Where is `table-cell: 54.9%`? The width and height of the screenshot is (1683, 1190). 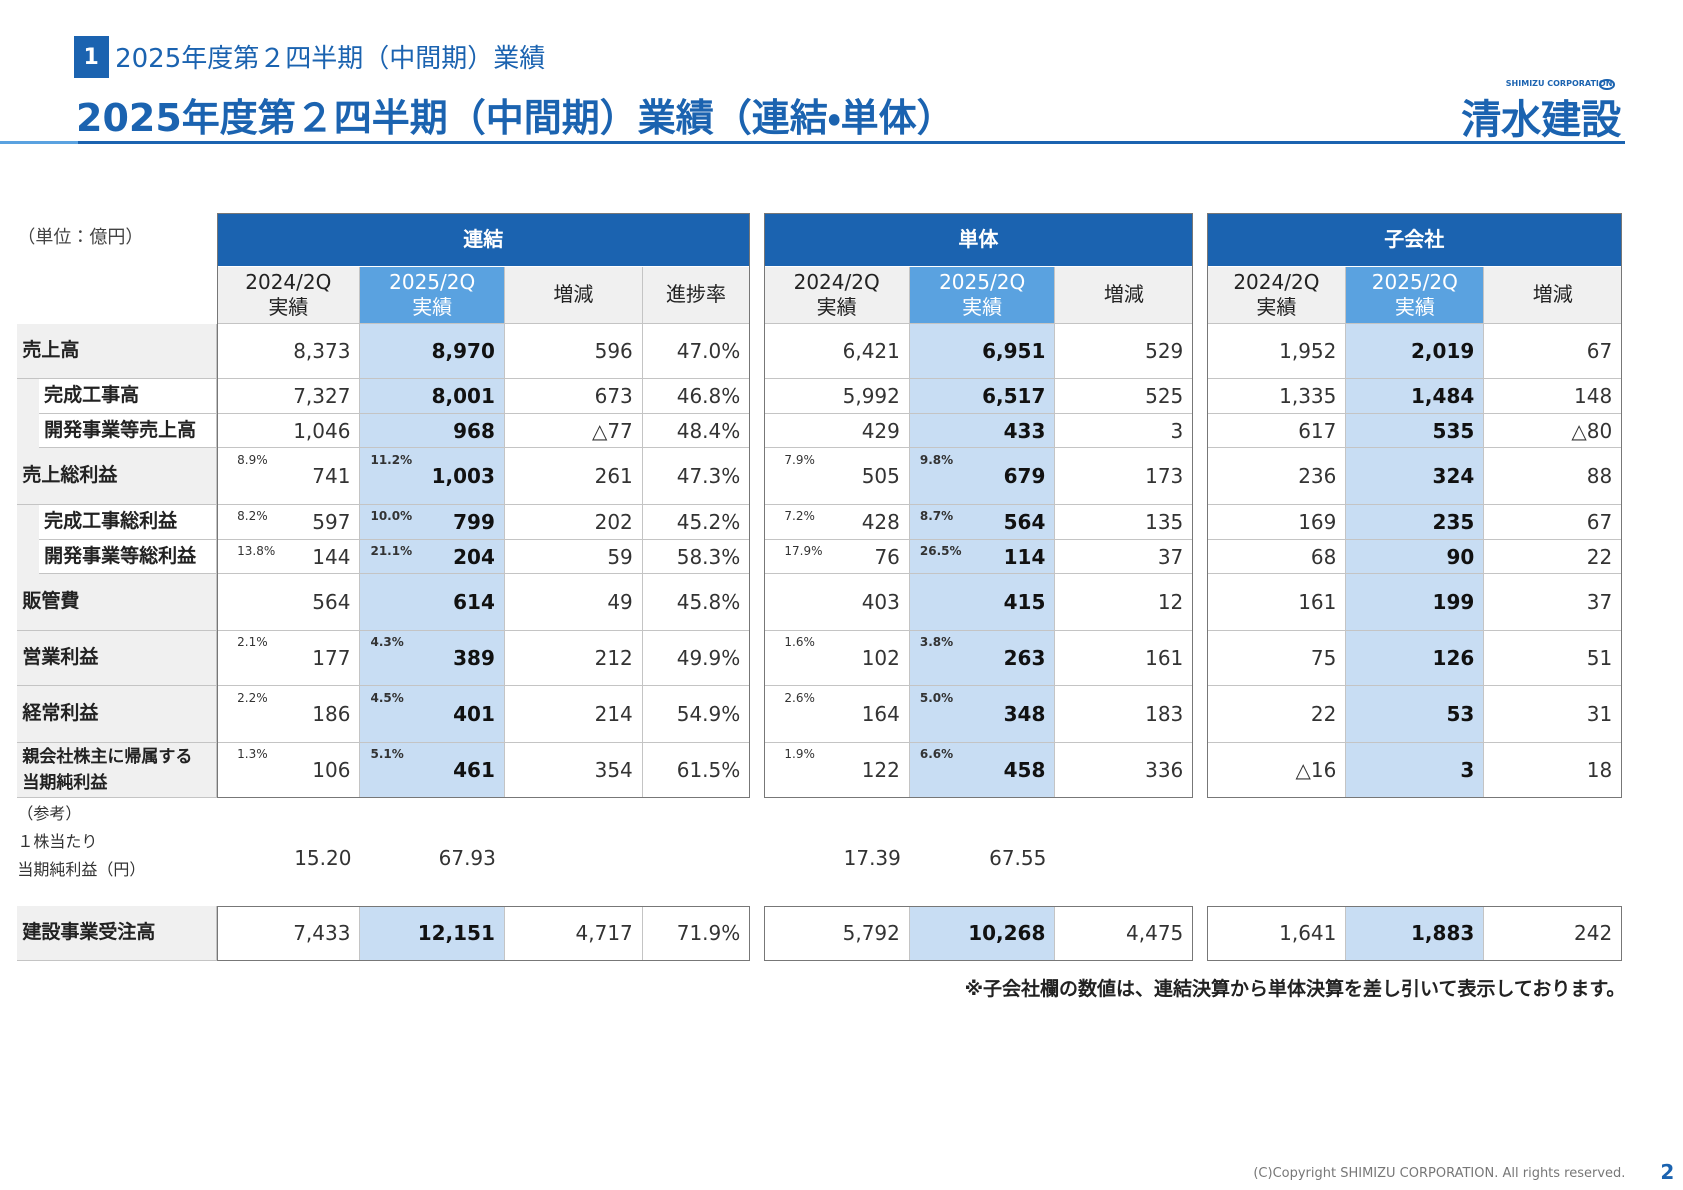 table-cell: 54.9% is located at coordinates (696, 714).